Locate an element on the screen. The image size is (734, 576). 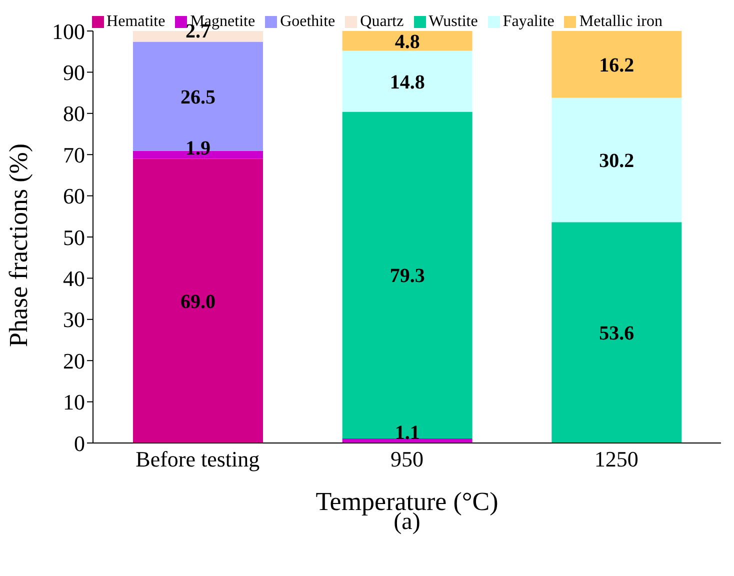
legend-label: Metallic iron is located at coordinates (620, 22).